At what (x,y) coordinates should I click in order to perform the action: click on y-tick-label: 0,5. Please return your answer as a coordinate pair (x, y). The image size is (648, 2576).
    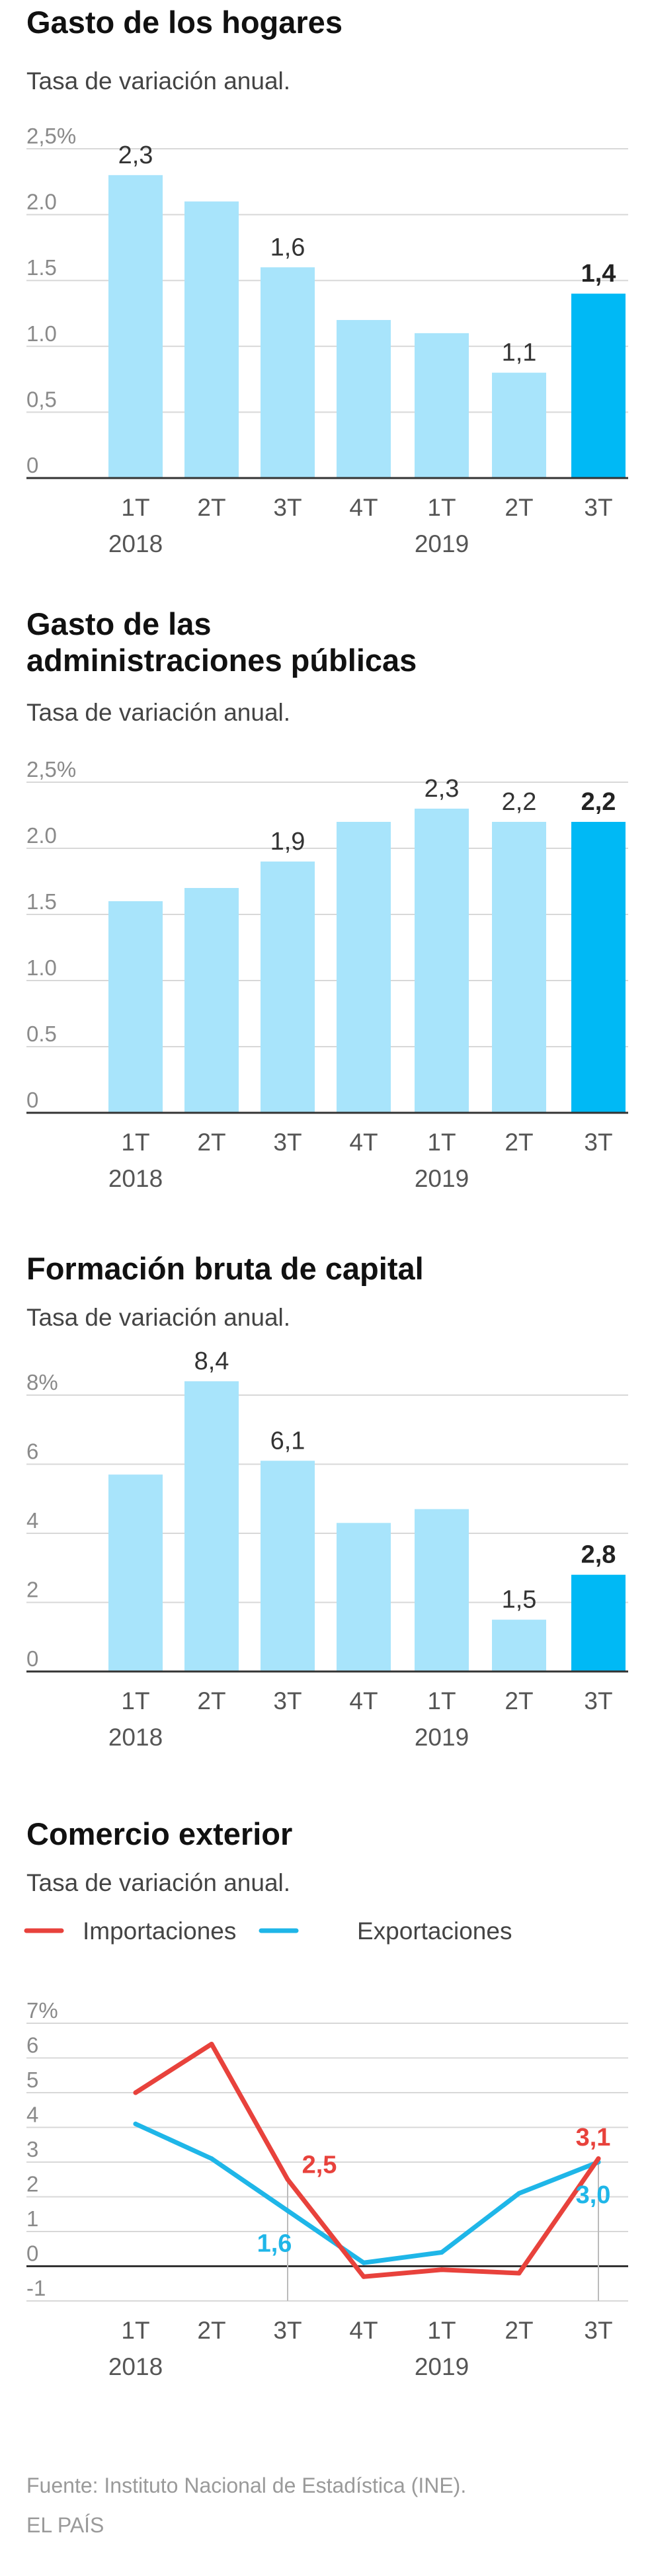
    Looking at the image, I should click on (42, 399).